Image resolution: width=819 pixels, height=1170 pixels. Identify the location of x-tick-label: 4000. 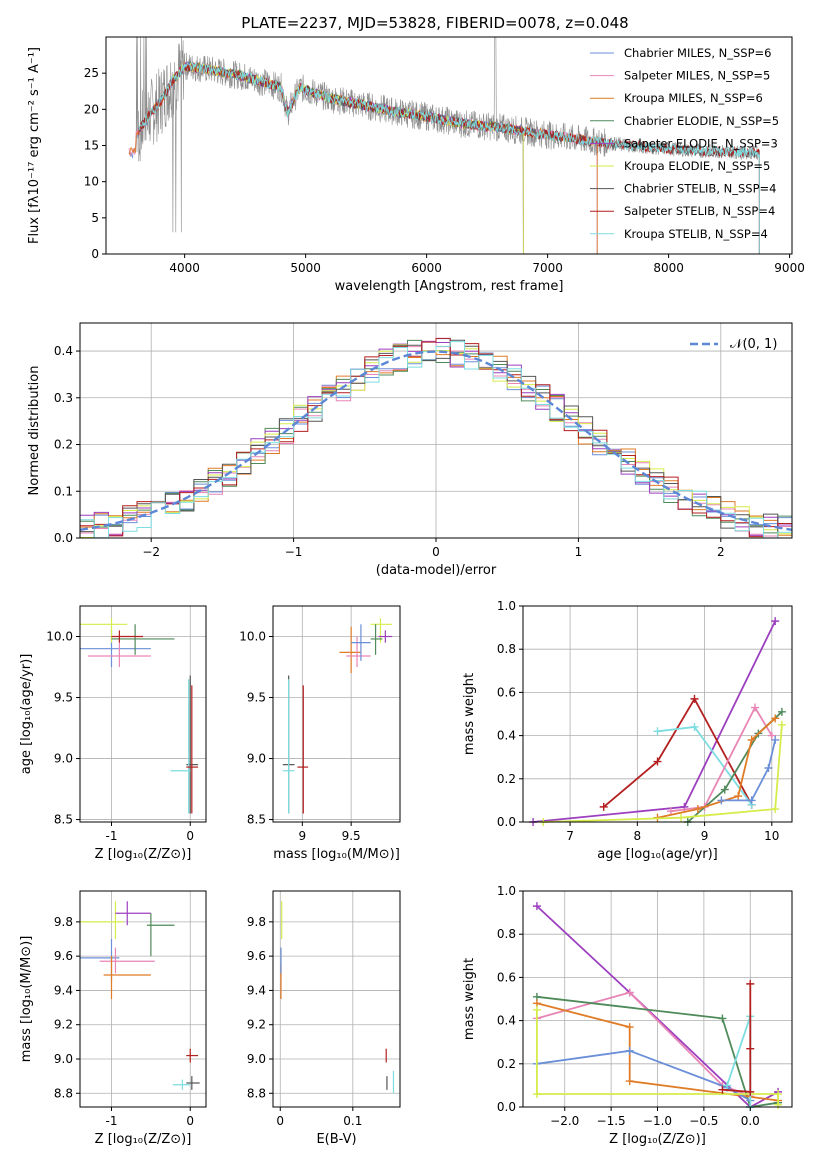
(184, 268).